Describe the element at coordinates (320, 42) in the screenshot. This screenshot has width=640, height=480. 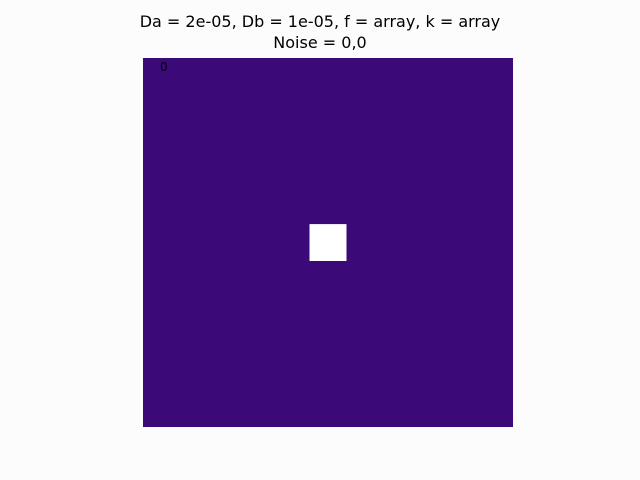
I see `chart-title-line-2: Noise = 0,0` at that location.